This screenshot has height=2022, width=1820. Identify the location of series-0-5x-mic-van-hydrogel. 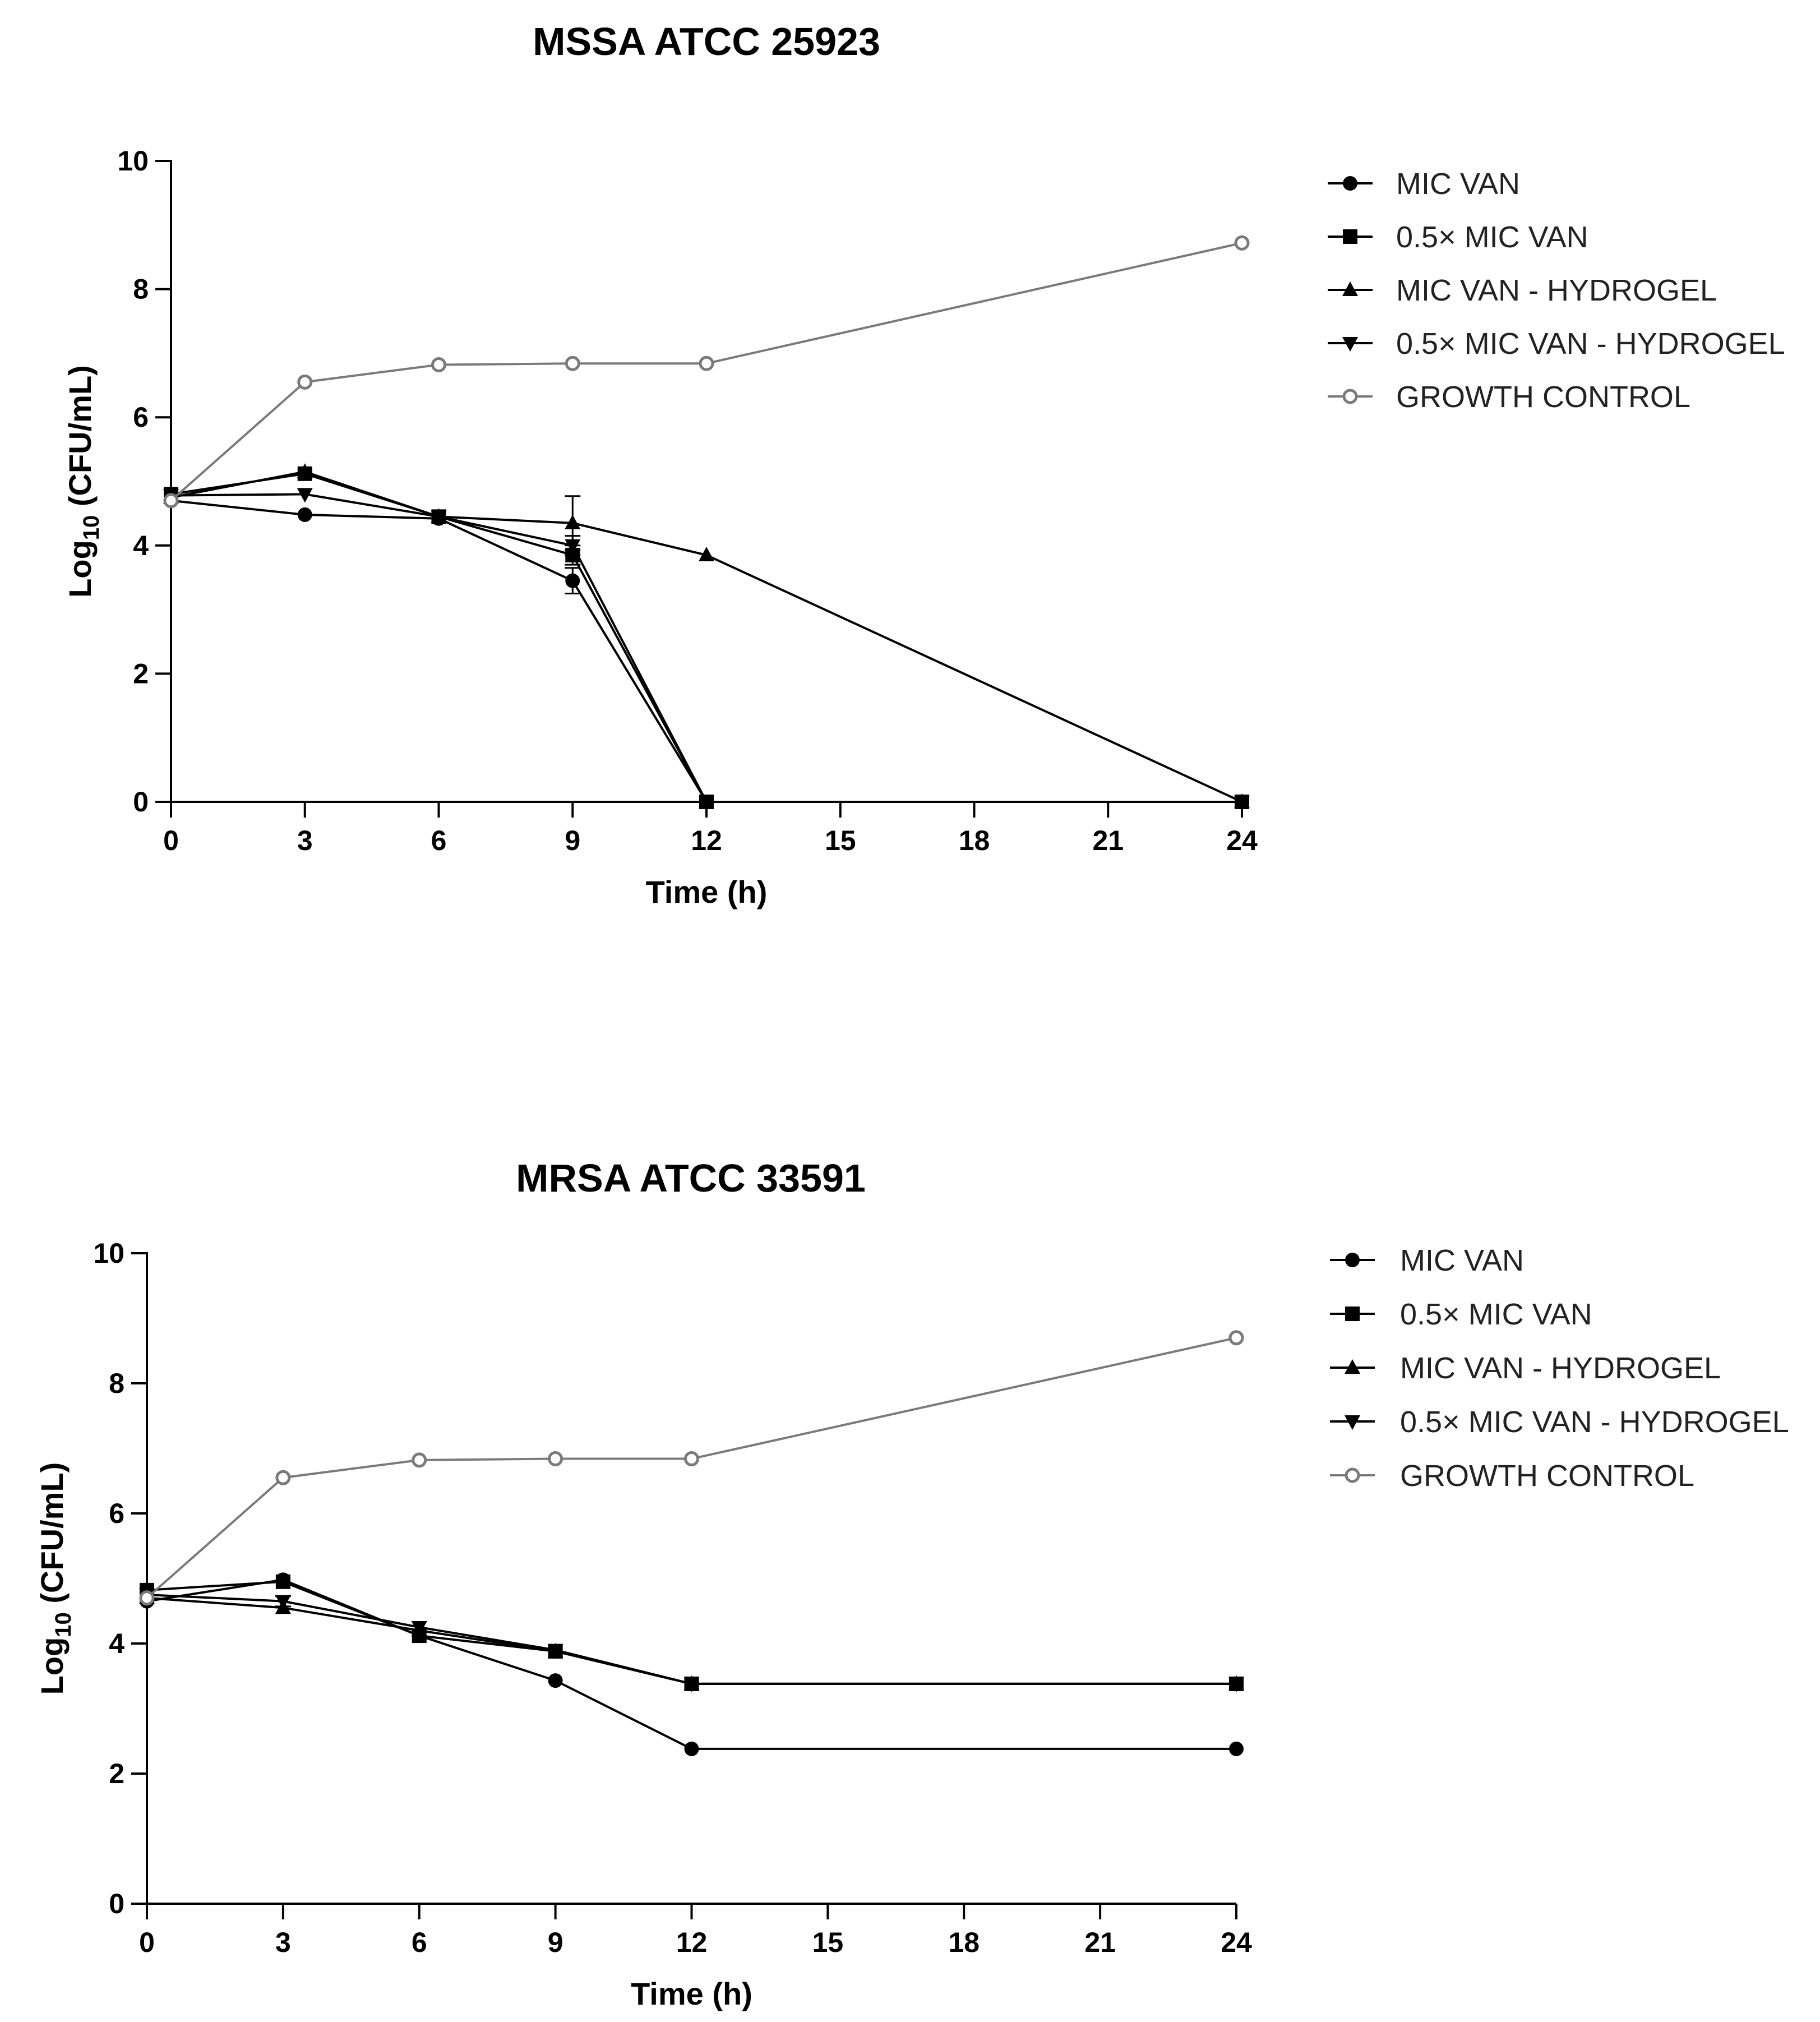
(707, 649).